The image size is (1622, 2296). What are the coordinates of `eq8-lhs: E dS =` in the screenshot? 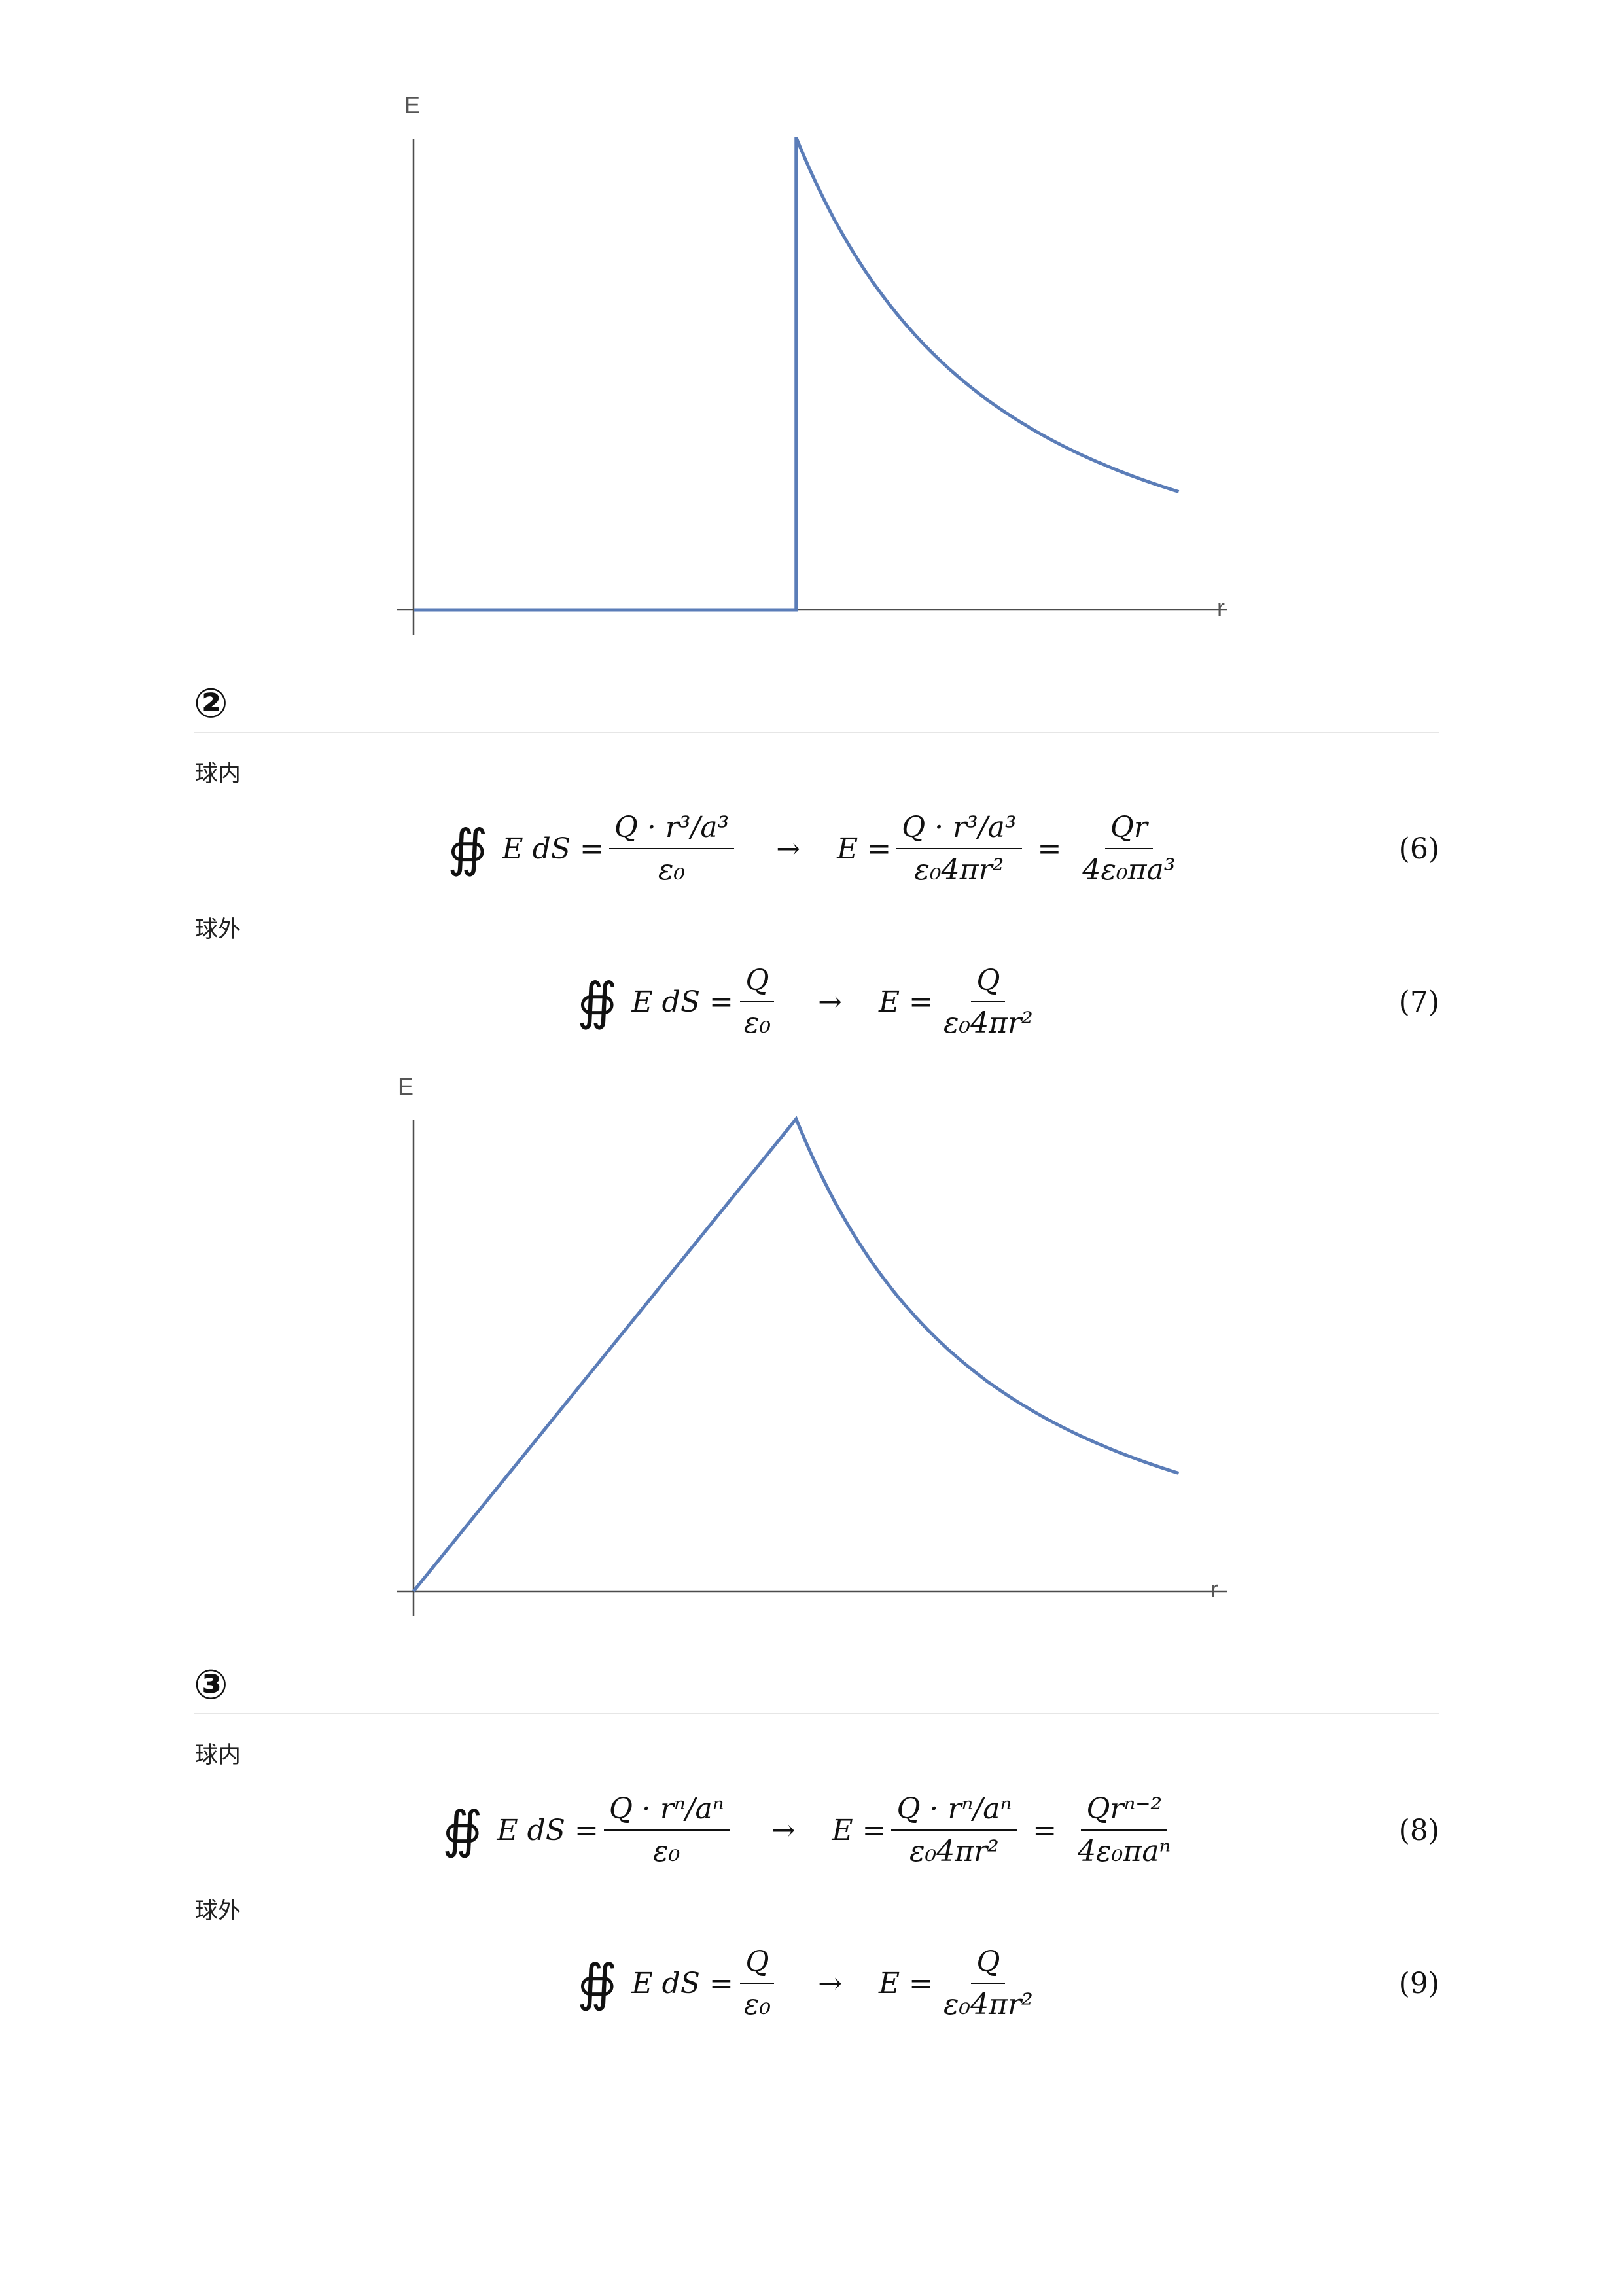 It's located at (548, 1830).